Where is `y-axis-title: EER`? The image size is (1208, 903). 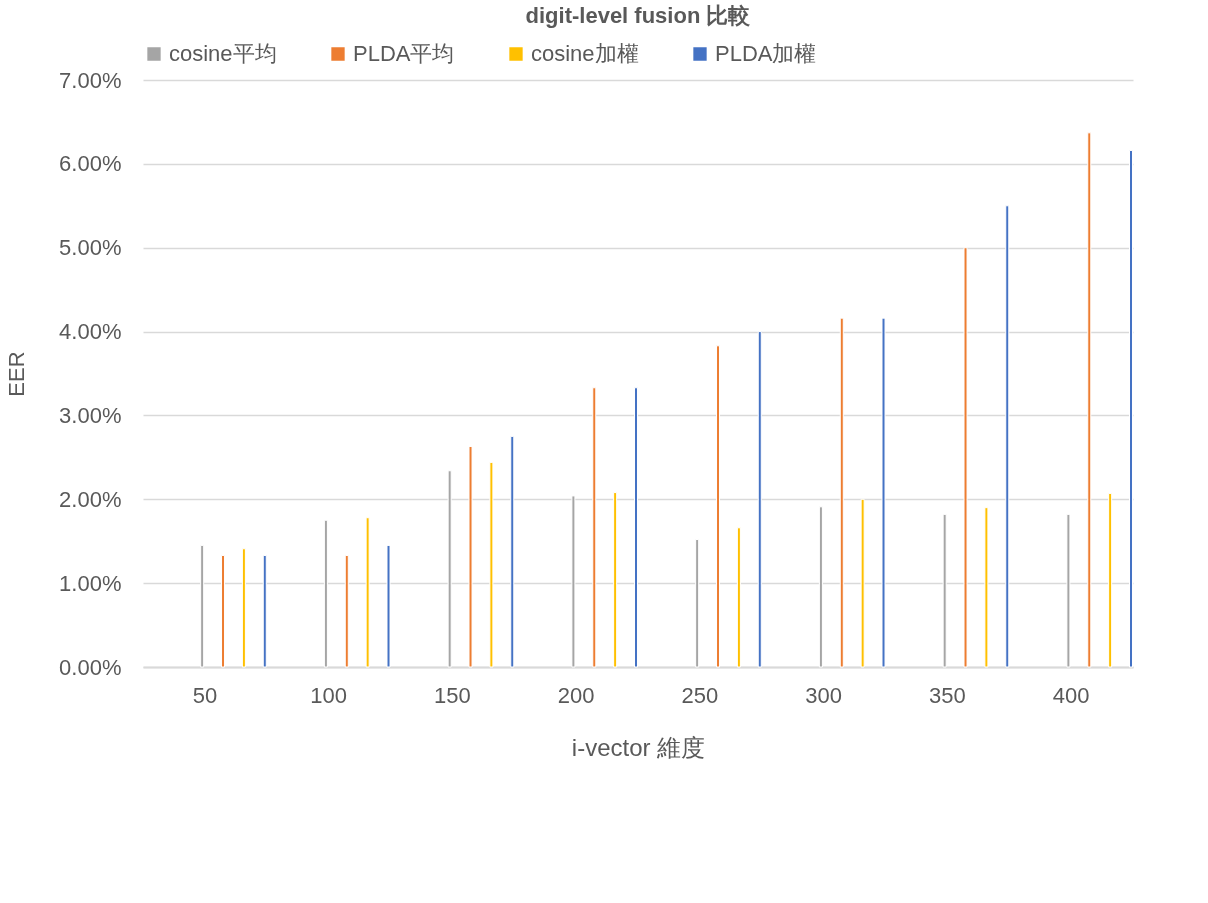 y-axis-title: EER is located at coordinates (17, 374).